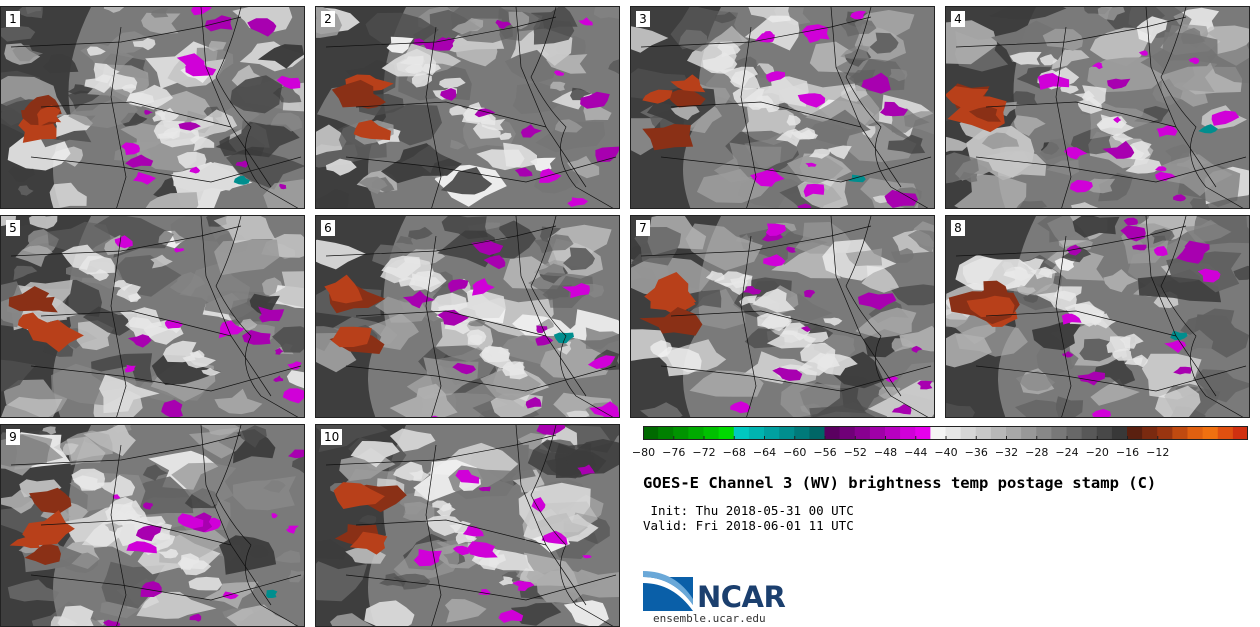 This screenshot has height=627, width=1260. What do you see at coordinates (916, 452) in the screenshot?
I see `colorbar-tick-label: −44` at bounding box center [916, 452].